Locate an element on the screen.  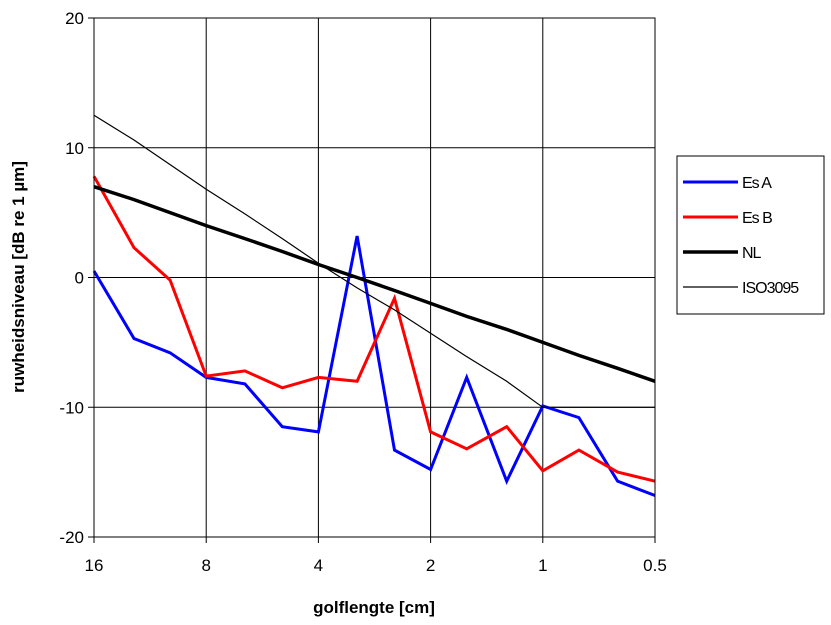
y-tick-label: -20 is located at coordinates (71, 537).